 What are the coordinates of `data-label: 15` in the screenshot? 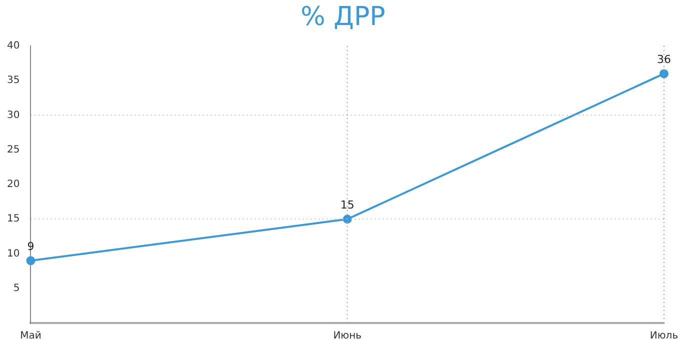 It's located at (347, 205).